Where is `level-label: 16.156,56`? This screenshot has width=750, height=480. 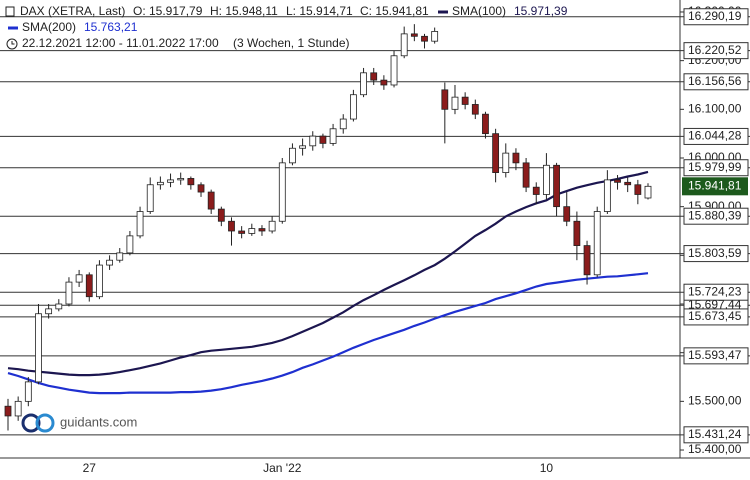 level-label: 16.156,56 is located at coordinates (715, 81).